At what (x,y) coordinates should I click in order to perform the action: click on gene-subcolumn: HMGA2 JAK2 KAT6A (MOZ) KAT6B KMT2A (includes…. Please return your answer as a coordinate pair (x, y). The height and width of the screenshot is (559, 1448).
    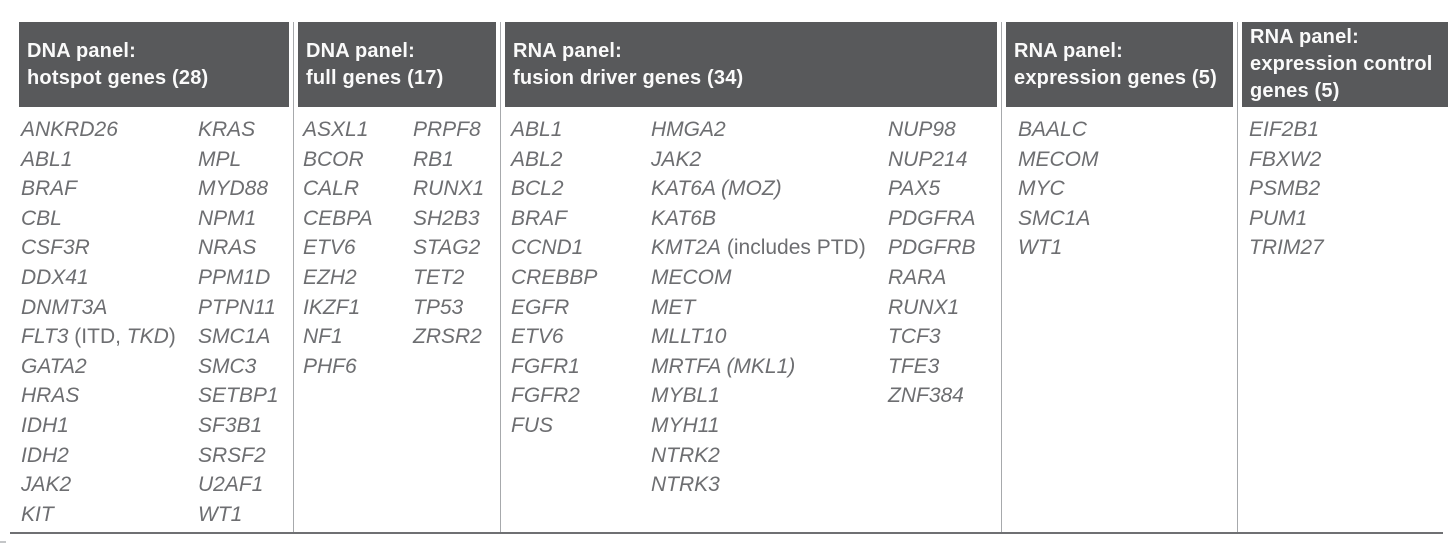
    Looking at the image, I should click on (769, 307).